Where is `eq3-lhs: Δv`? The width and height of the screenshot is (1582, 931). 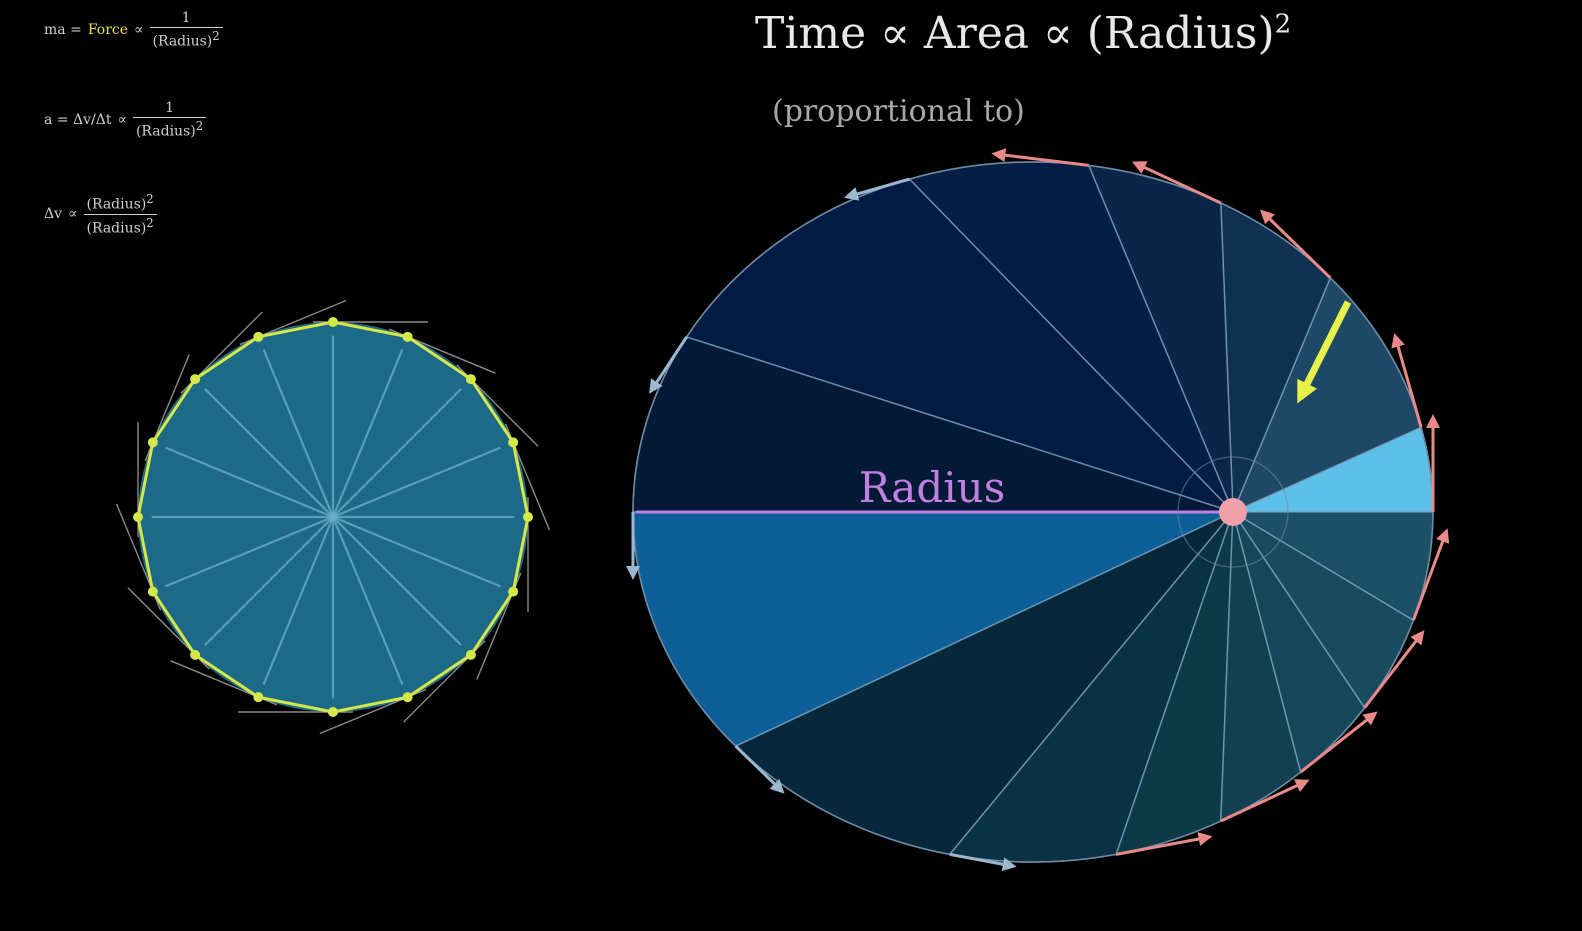
eq3-lhs: Δv is located at coordinates (53, 214).